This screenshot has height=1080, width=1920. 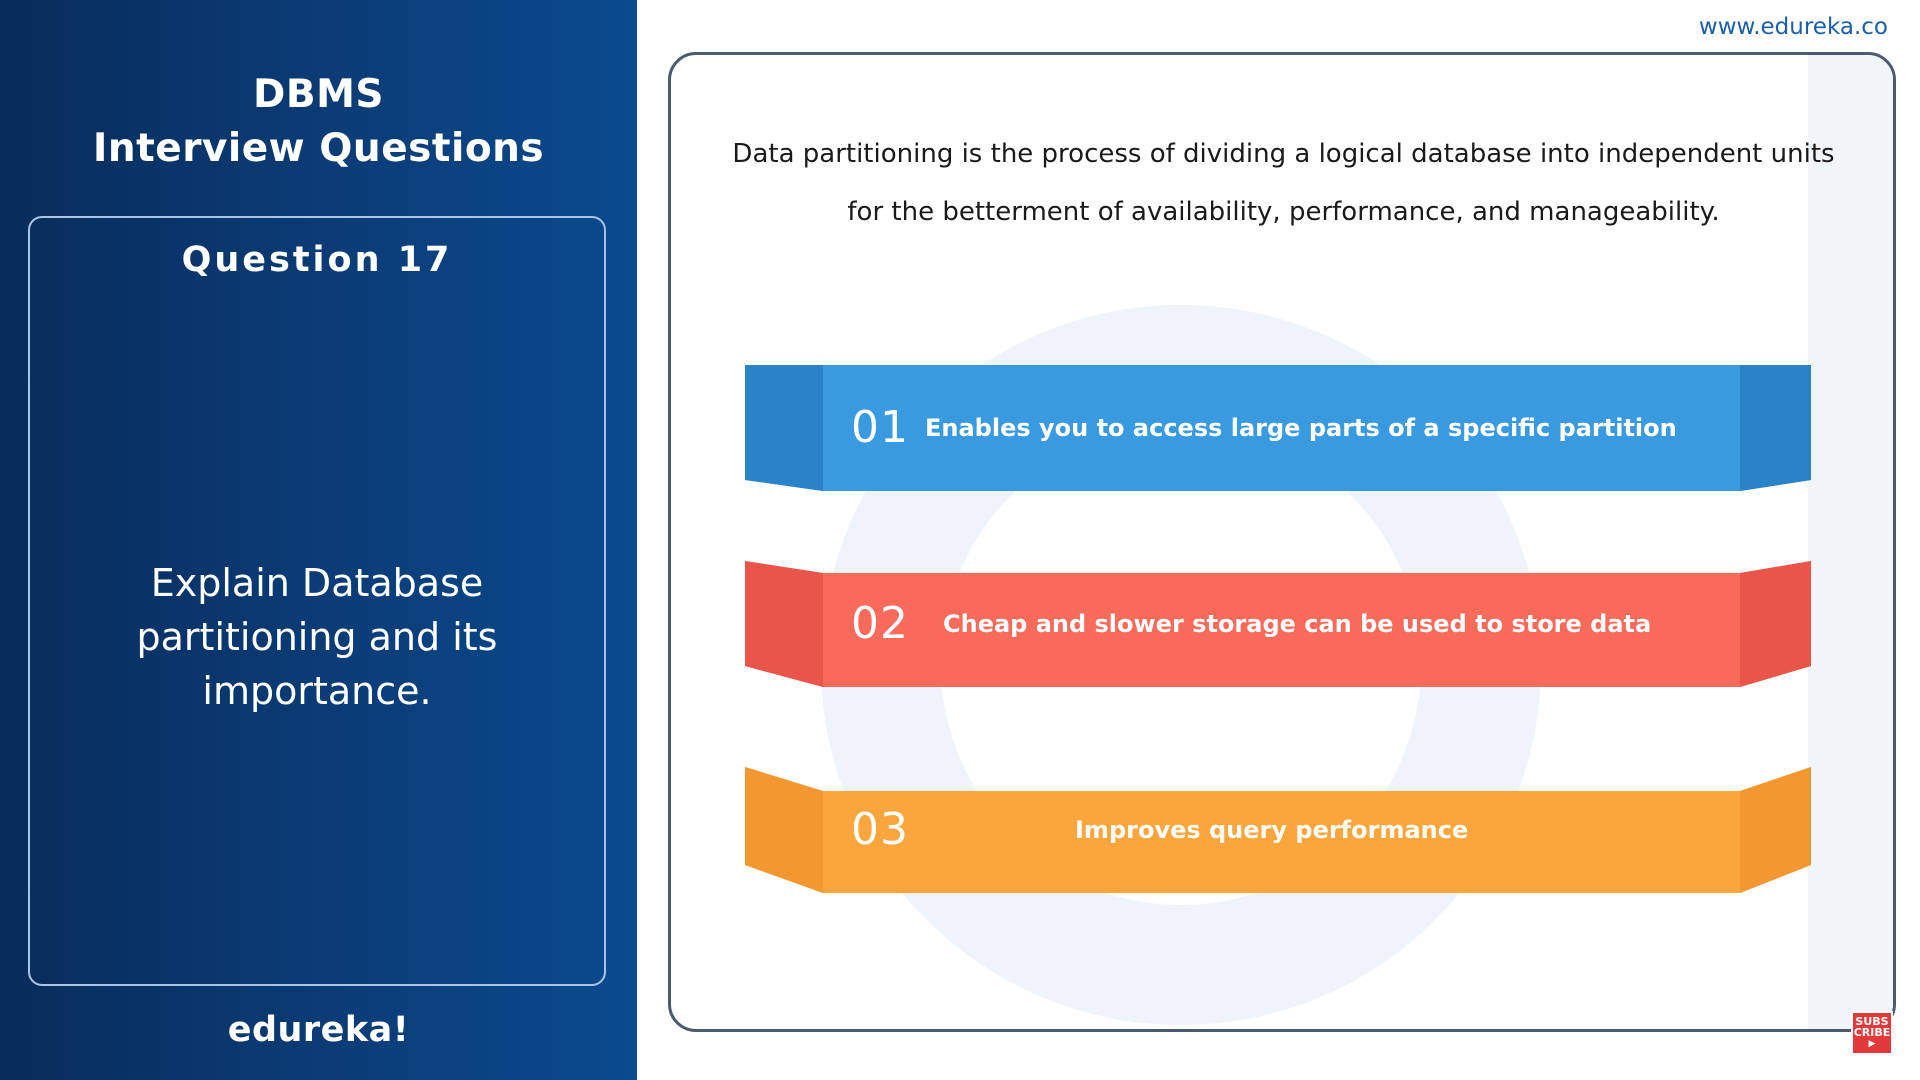 What do you see at coordinates (1793, 27) in the screenshot?
I see `website-url: www.edureka.co` at bounding box center [1793, 27].